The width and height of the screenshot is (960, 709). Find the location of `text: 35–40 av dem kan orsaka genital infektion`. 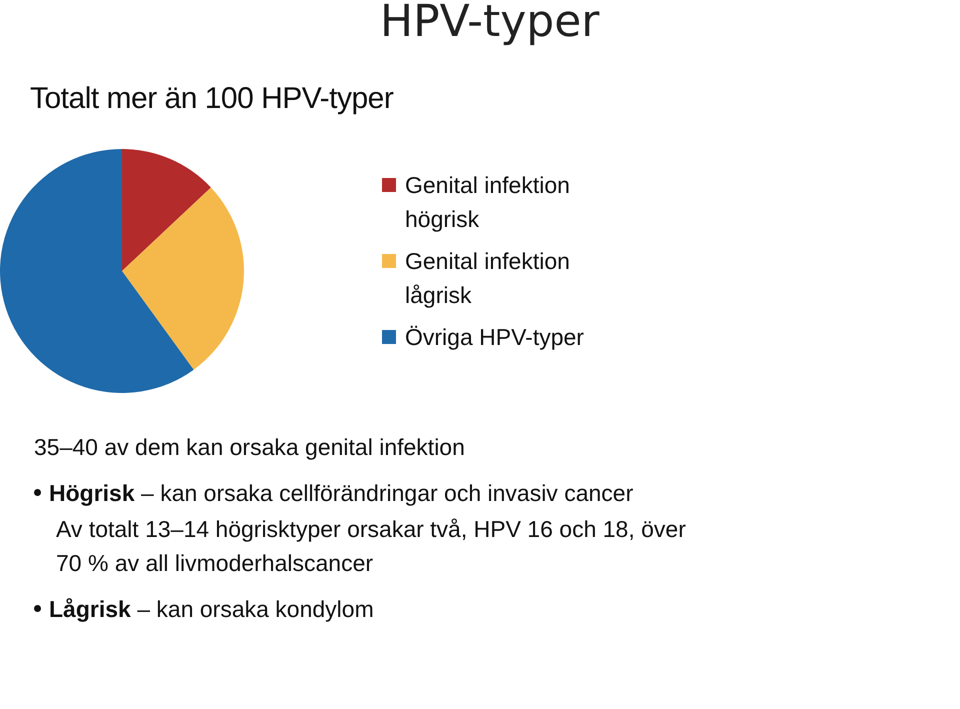

text: 35–40 av dem kan orsaka genital infektion is located at coordinates (250, 447).